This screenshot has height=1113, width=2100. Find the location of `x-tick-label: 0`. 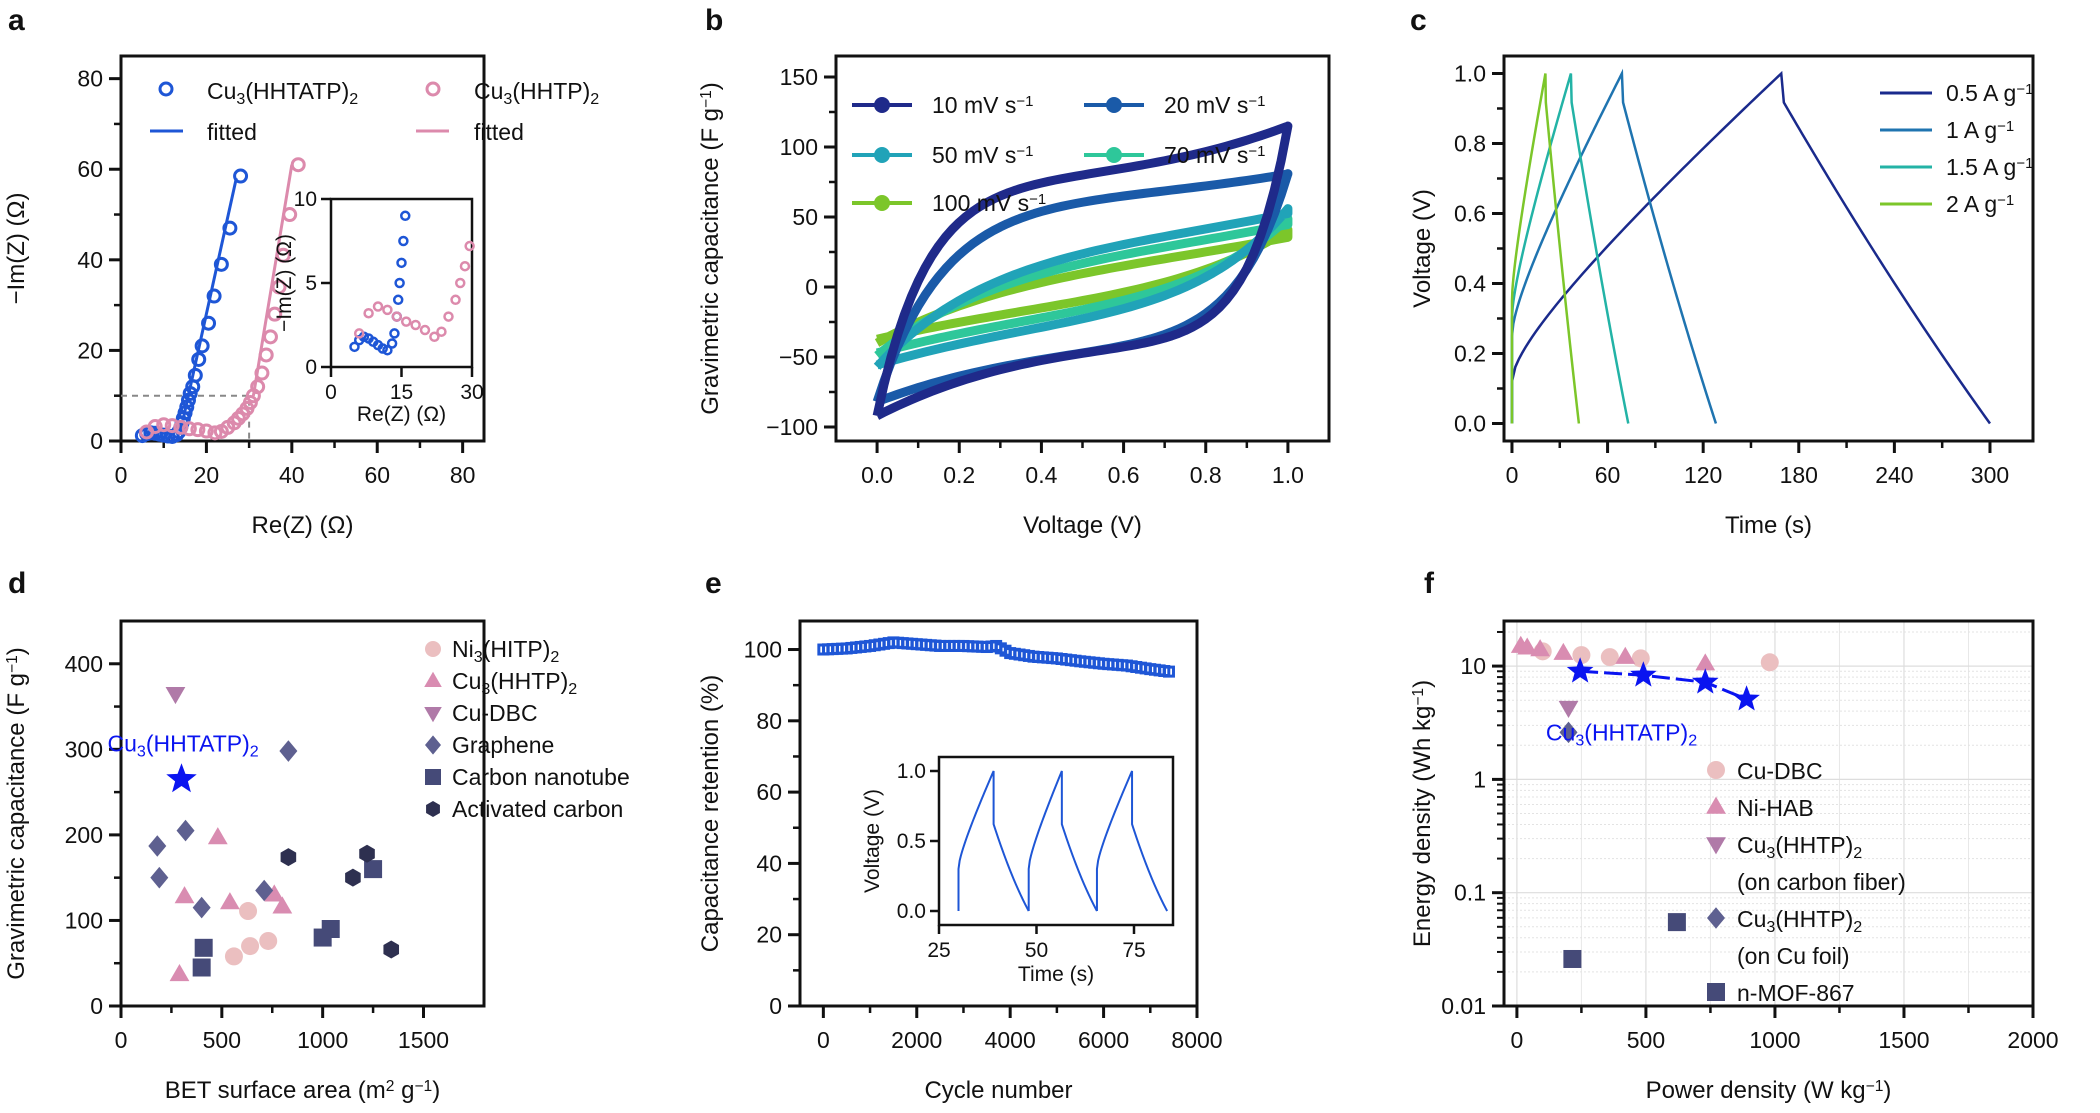

x-tick-label: 0 is located at coordinates (121, 1040).